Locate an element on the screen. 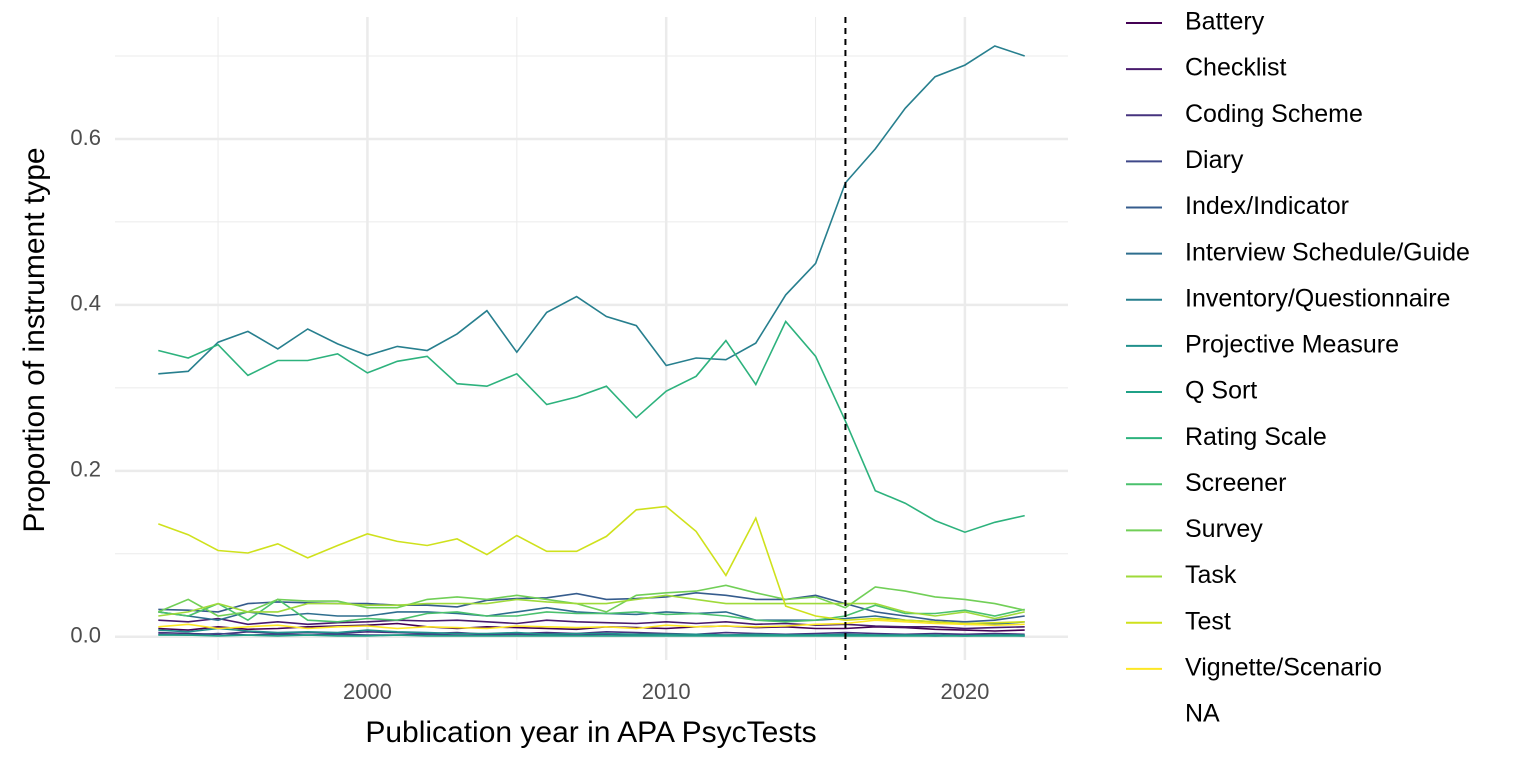 The height and width of the screenshot is (768, 1536). y-tick-label: 0.4 is located at coordinates (85, 303).